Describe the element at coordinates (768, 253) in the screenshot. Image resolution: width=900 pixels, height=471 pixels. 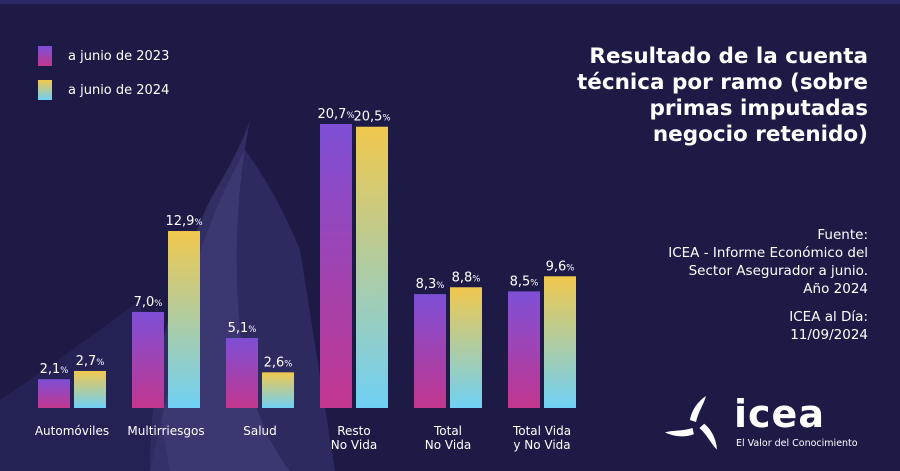
I see `source-line: ICEA - Informe Económico del` at that location.